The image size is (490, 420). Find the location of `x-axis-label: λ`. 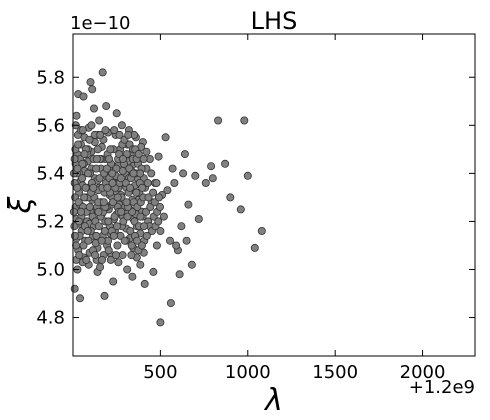

x-axis-label: λ is located at coordinates (273, 400).